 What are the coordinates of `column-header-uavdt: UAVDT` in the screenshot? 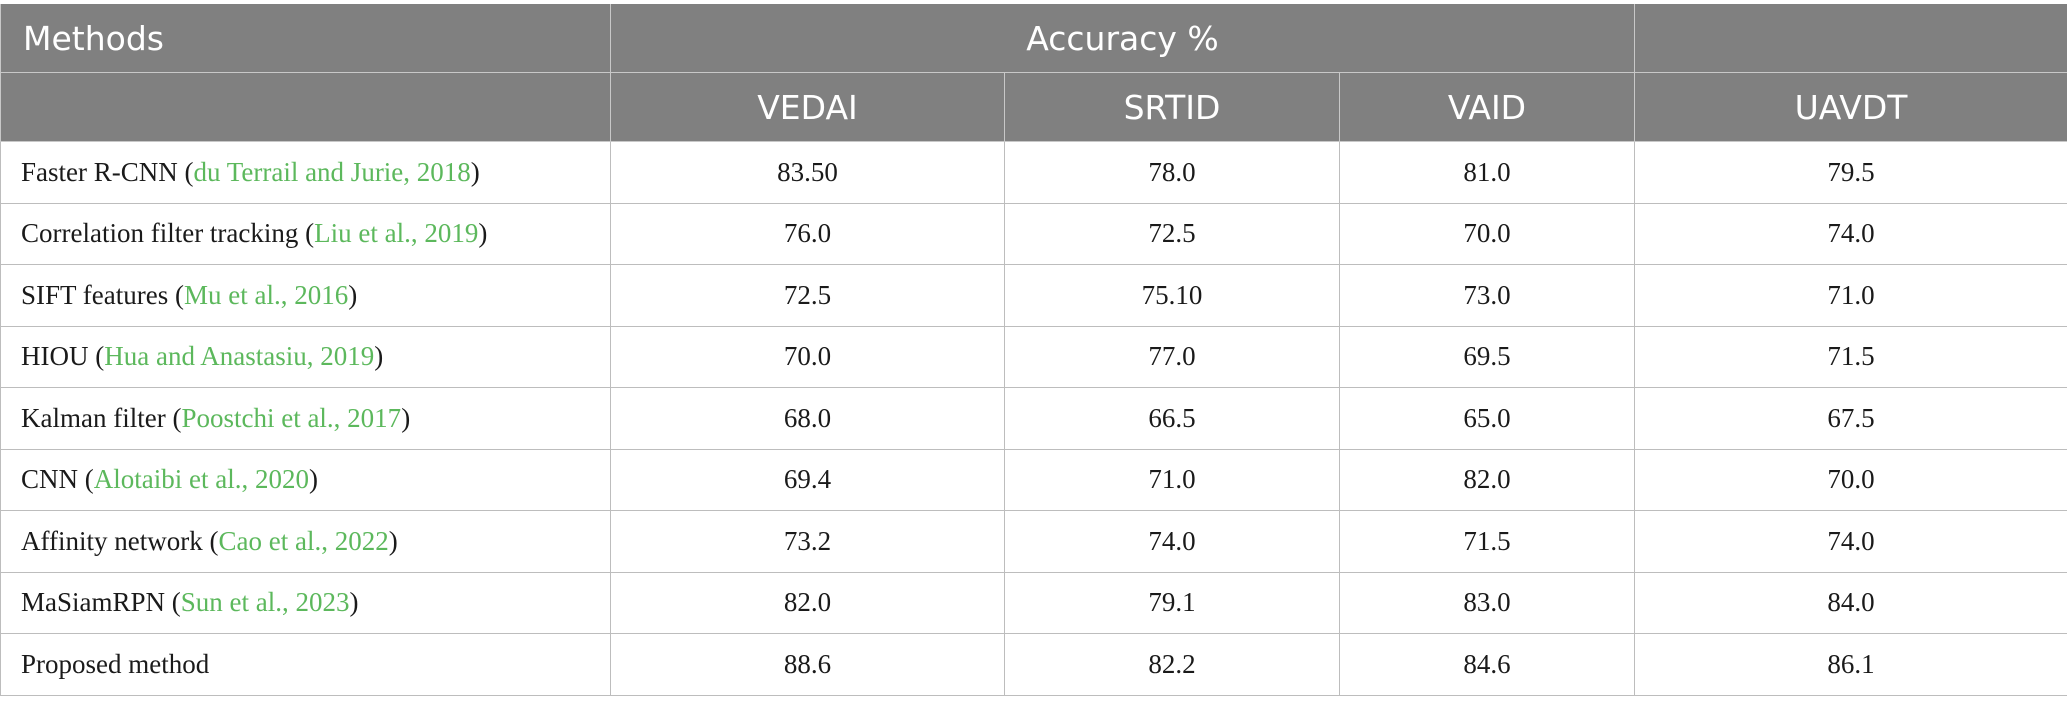 It's located at (1850, 107).